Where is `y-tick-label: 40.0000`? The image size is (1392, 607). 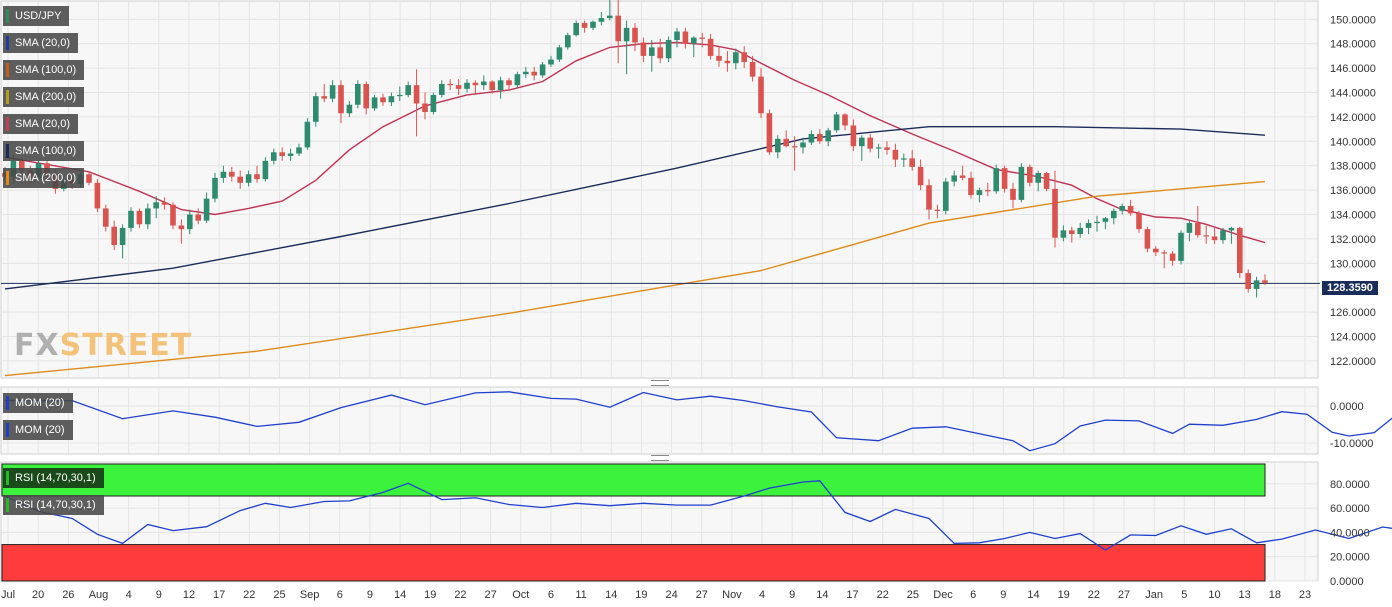
y-tick-label: 40.0000 is located at coordinates (1350, 533).